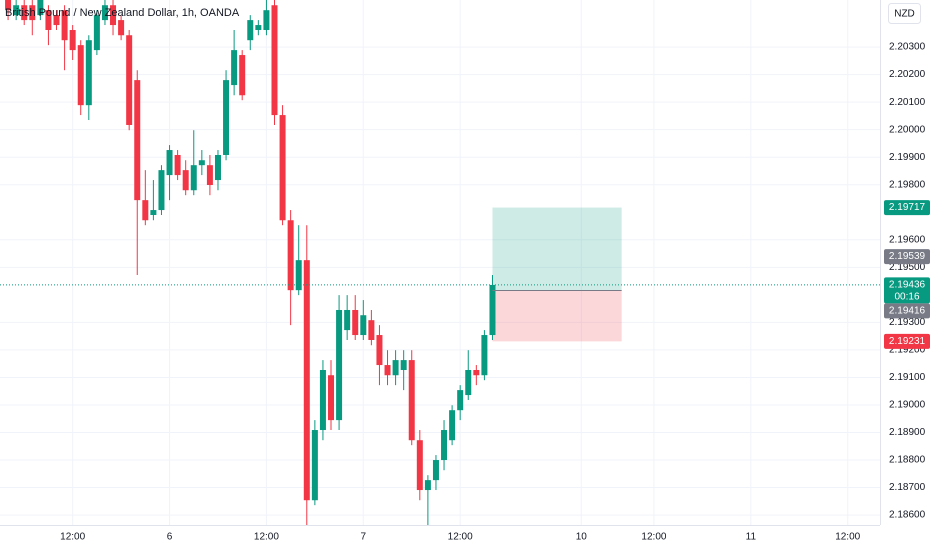 Image resolution: width=932 pixels, height=550 pixels. I want to click on marker-label-bg, so click(907, 257).